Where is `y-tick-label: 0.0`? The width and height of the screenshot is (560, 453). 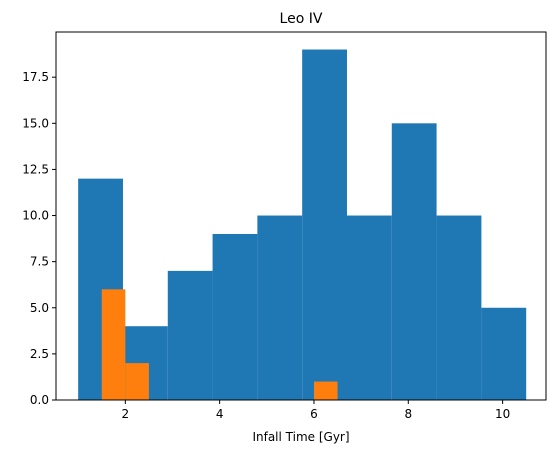 y-tick-label: 0.0 is located at coordinates (39, 400).